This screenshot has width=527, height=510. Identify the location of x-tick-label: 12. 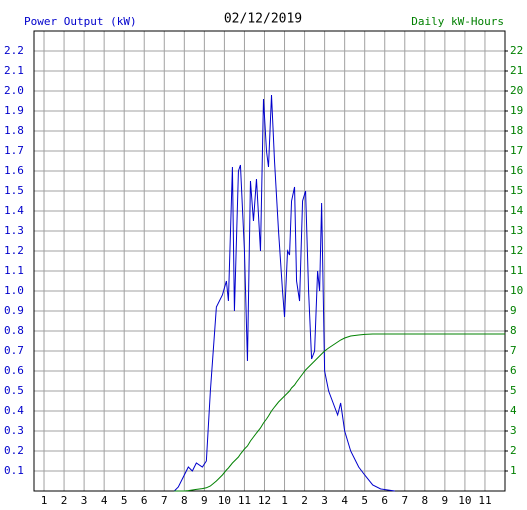
(264, 500).